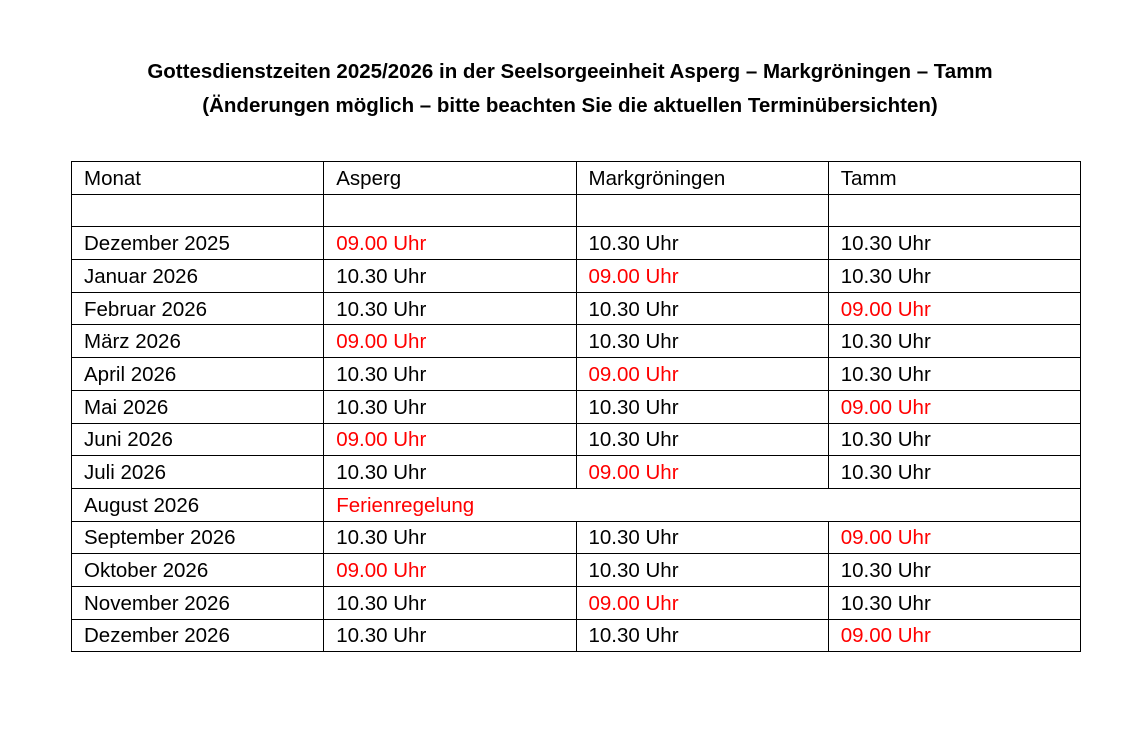 The width and height of the screenshot is (1140, 734). I want to click on table-row: Februar 2026 10.30 Uhr 10.30 Uhr 09.00 Uhr, so click(576, 308).